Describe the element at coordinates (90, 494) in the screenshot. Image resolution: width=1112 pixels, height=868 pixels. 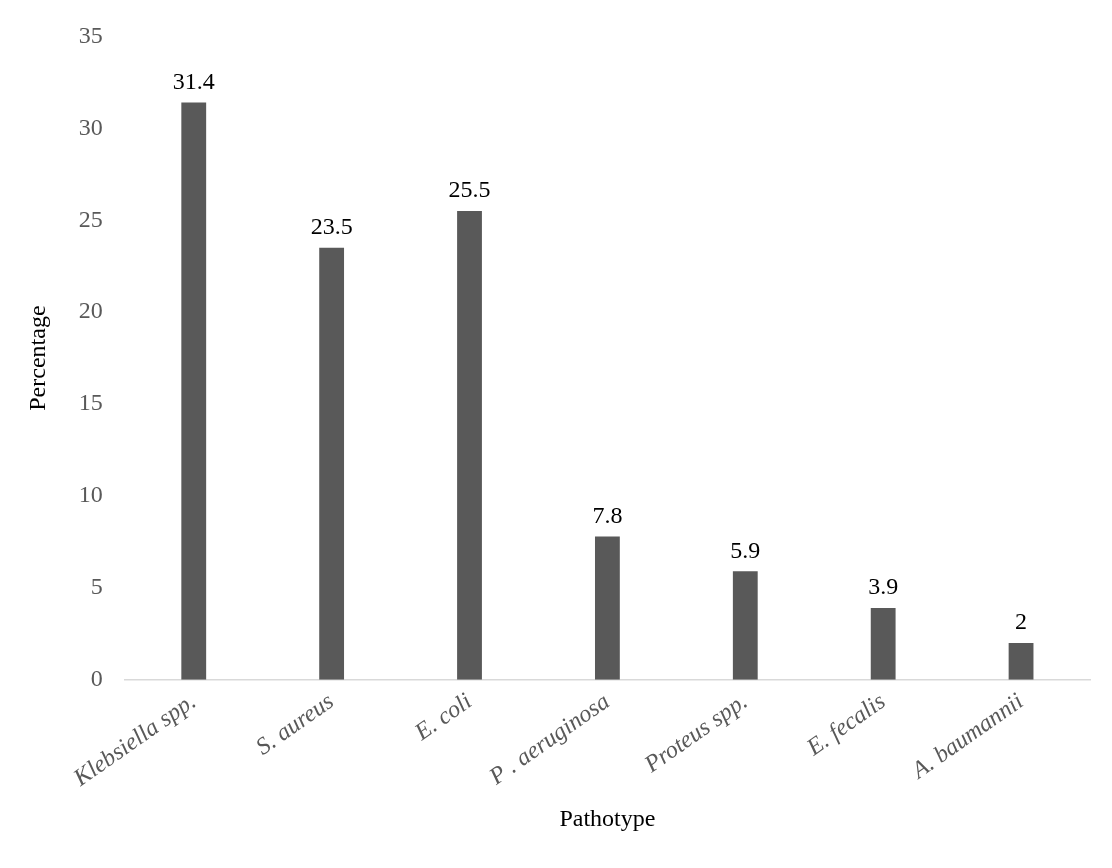
I see `y-tick-label: 10` at that location.